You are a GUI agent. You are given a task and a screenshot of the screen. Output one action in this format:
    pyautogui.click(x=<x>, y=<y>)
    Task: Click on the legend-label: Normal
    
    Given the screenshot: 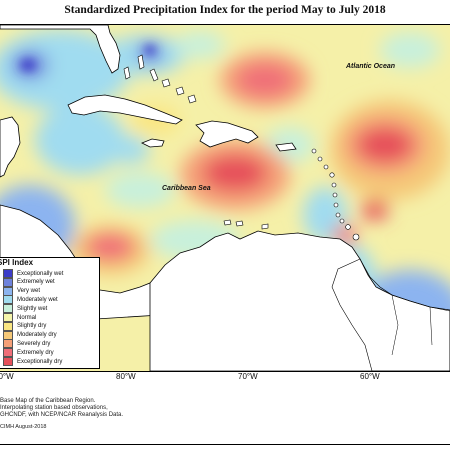 What is the action you would take?
    pyautogui.click(x=27, y=317)
    